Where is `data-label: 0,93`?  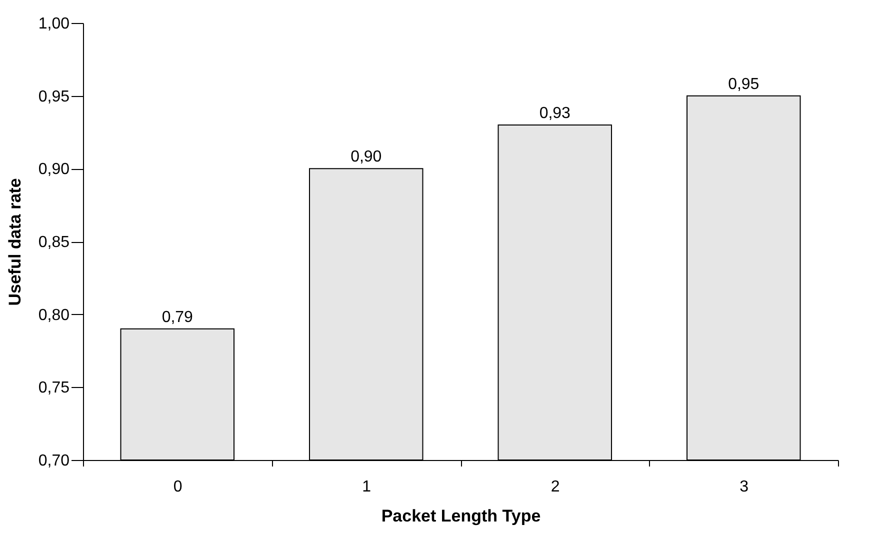
data-label: 0,93 is located at coordinates (555, 113).